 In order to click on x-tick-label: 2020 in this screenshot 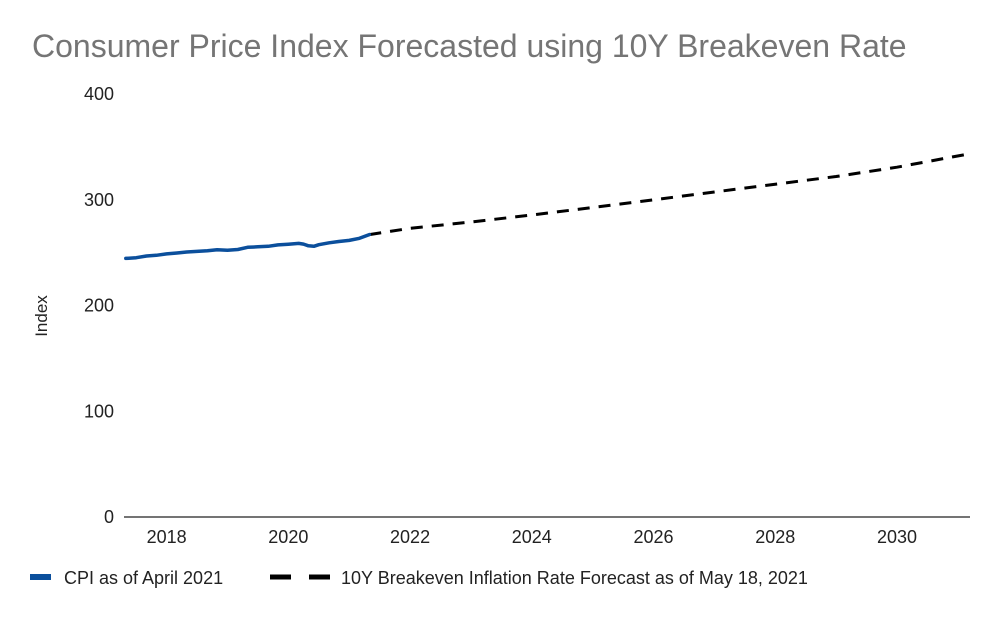, I will do `click(288, 537)`.